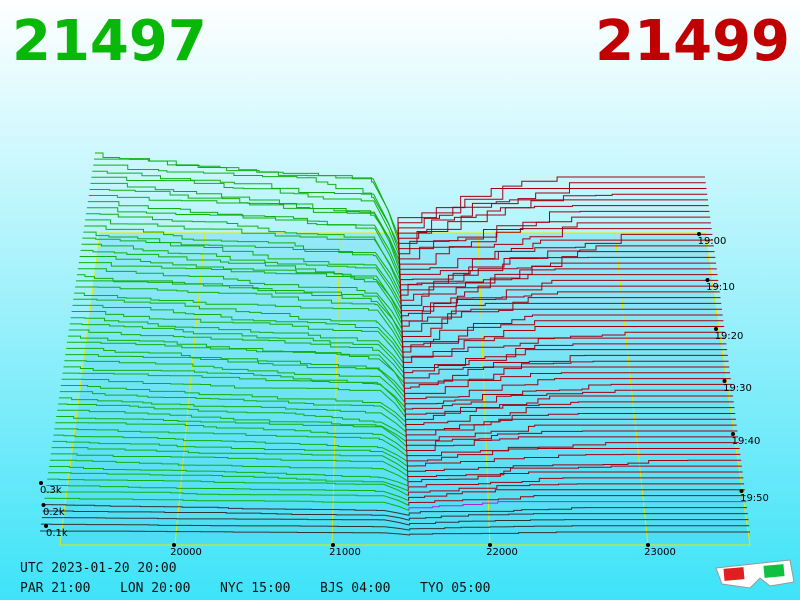 The width and height of the screenshot is (800, 600). I want to click on glasses-icon, so click(755, 574).